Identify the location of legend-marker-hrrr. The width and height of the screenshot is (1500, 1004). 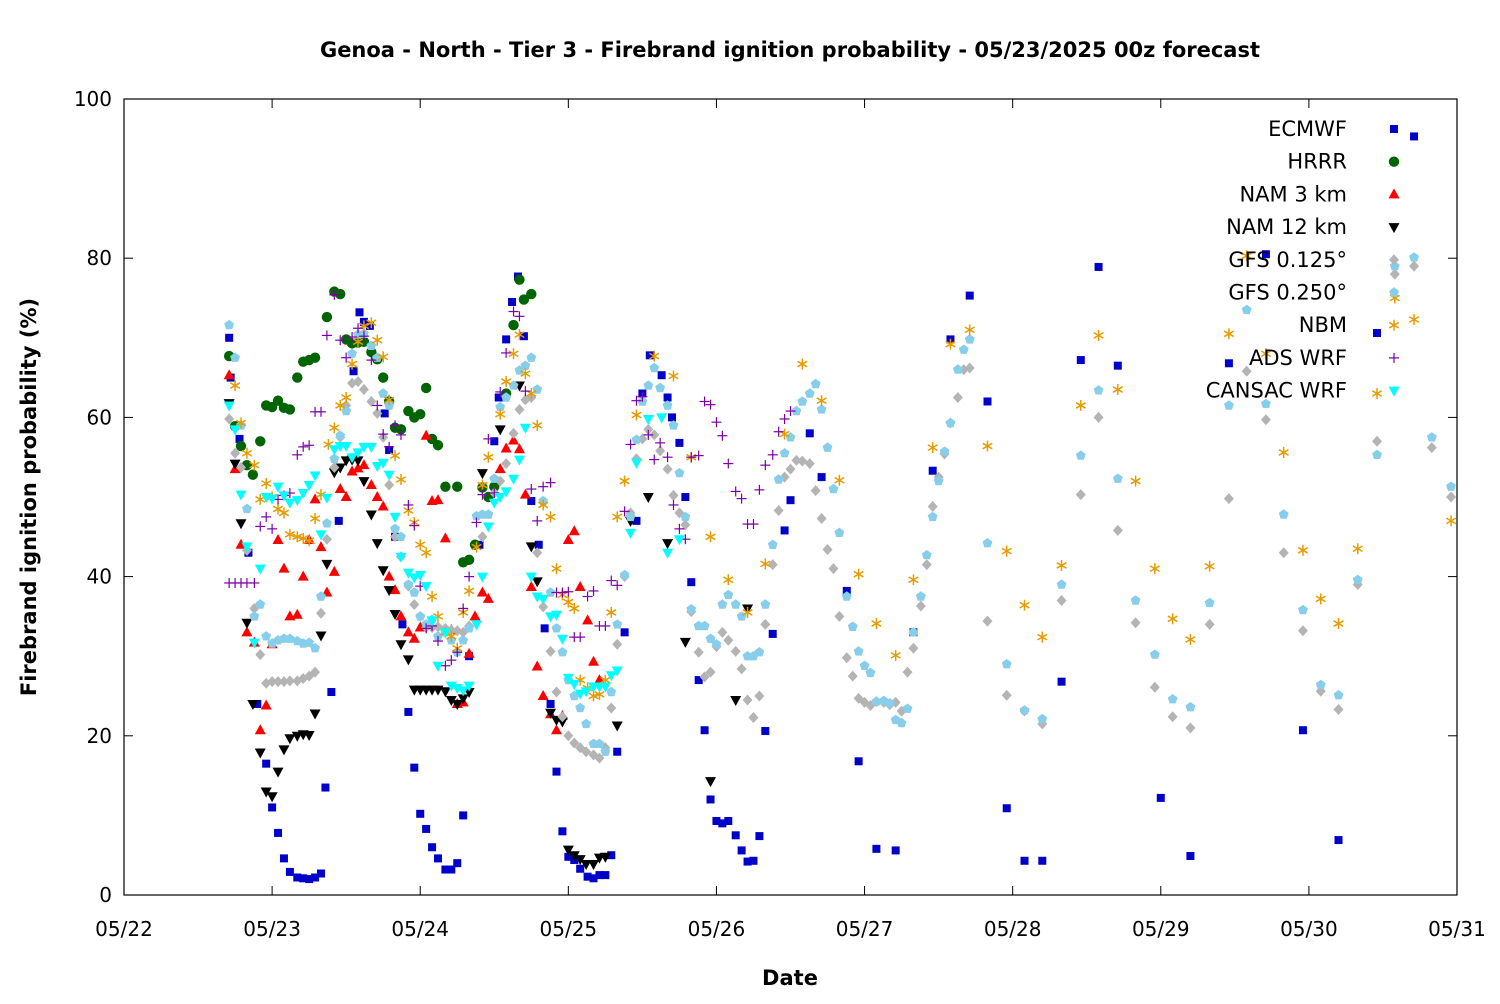
(1394, 161).